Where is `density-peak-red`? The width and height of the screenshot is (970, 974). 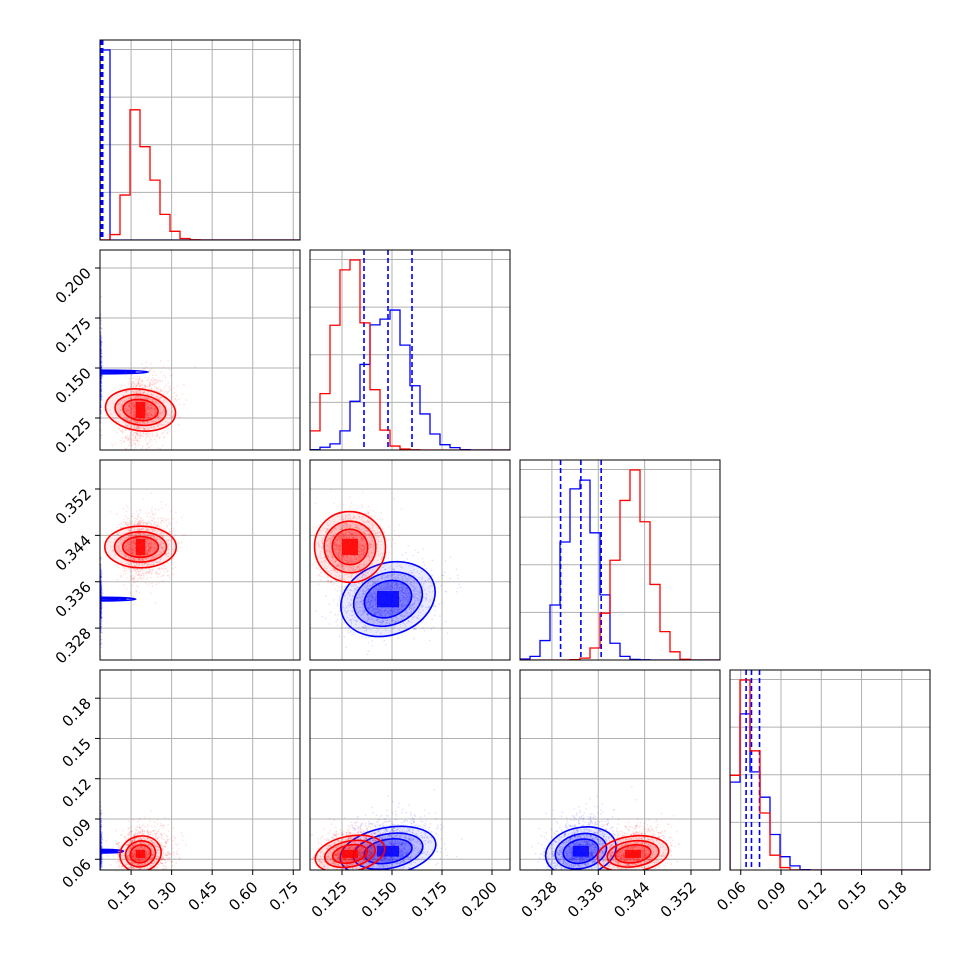
density-peak-red is located at coordinates (140, 410).